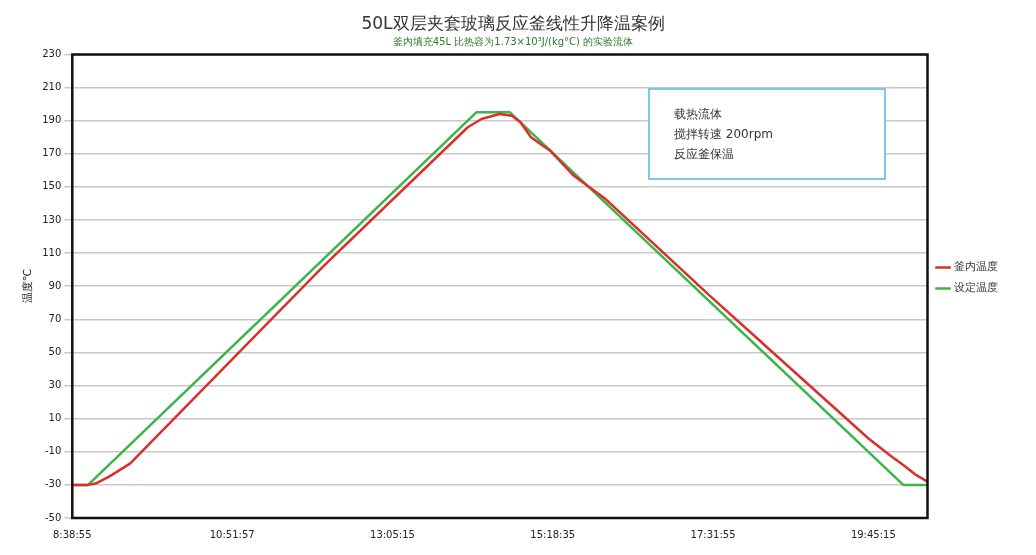 This screenshot has width=1036, height=555. What do you see at coordinates (52, 252) in the screenshot?
I see `y-tick-label: 110` at bounding box center [52, 252].